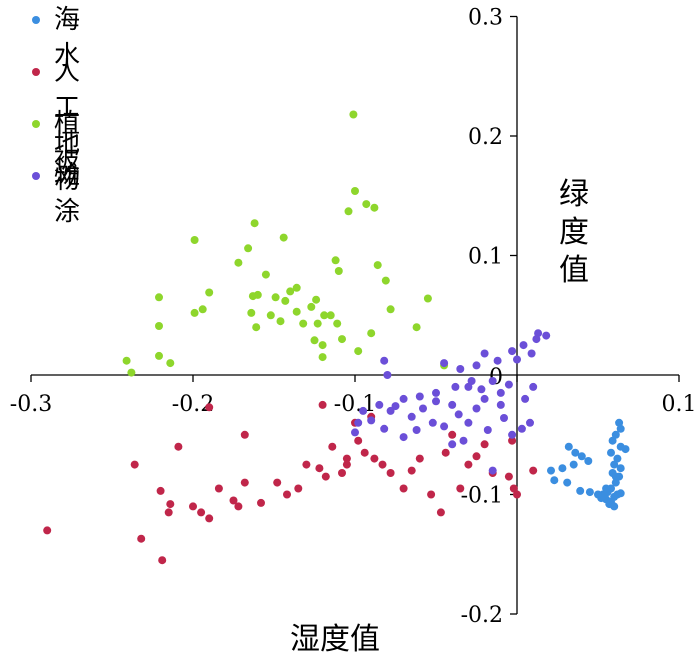  I want to click on legend-label-artificial: 人工地物, so click(67, 126).